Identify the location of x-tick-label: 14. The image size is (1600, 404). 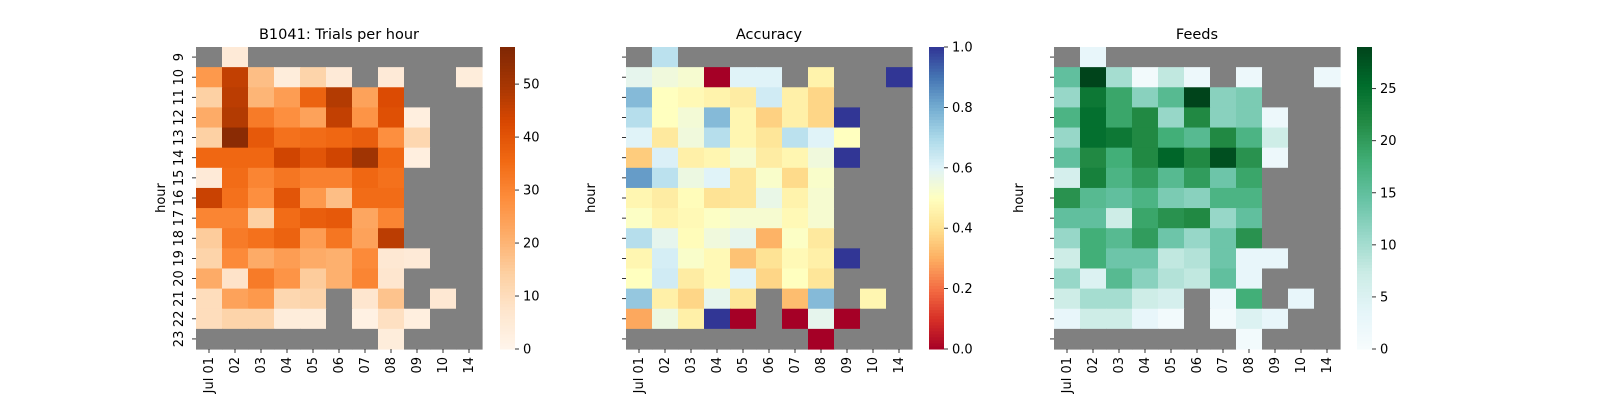
(1327, 365).